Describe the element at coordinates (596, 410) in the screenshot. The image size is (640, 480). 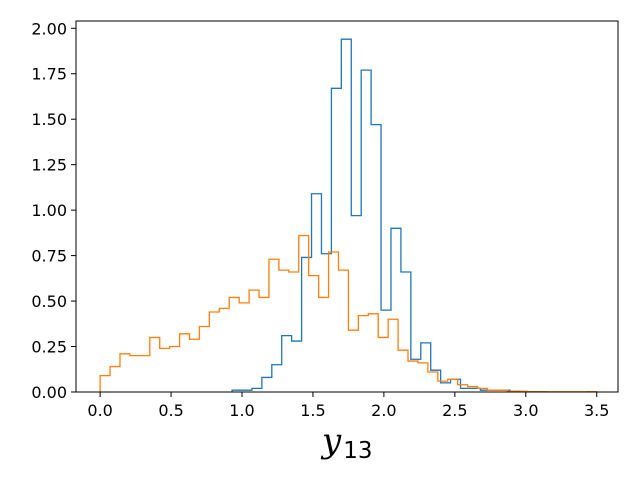
I see `x-tick-label: 3.5` at that location.